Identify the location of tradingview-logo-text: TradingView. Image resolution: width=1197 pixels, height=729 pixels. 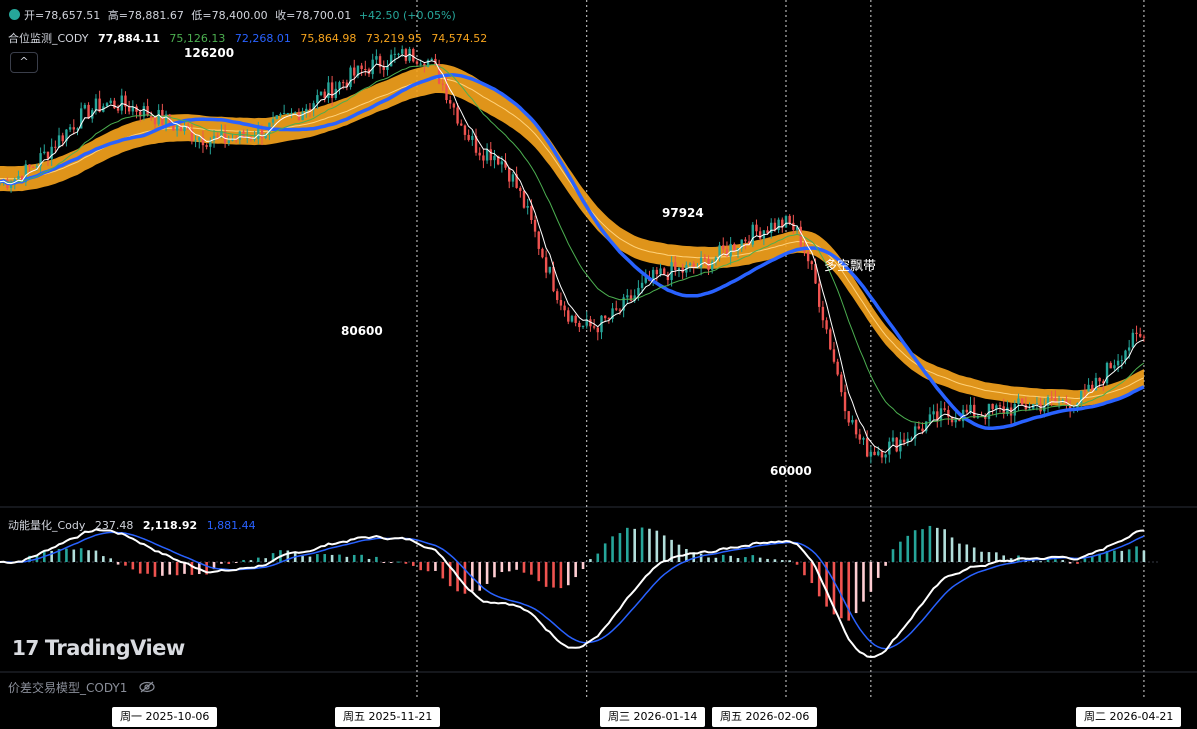
(114, 648).